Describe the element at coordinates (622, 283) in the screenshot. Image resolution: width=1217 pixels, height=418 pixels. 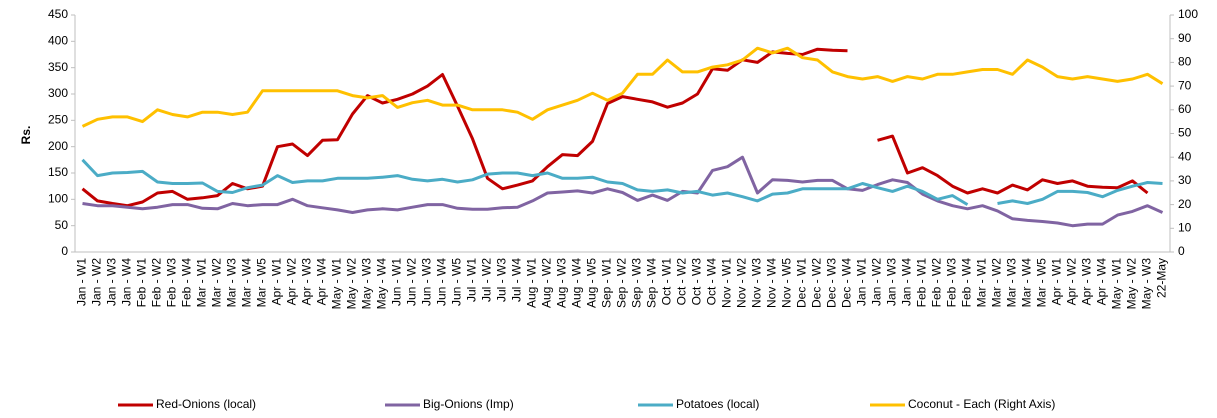
I see `x-tick-label: Sep - W2` at that location.